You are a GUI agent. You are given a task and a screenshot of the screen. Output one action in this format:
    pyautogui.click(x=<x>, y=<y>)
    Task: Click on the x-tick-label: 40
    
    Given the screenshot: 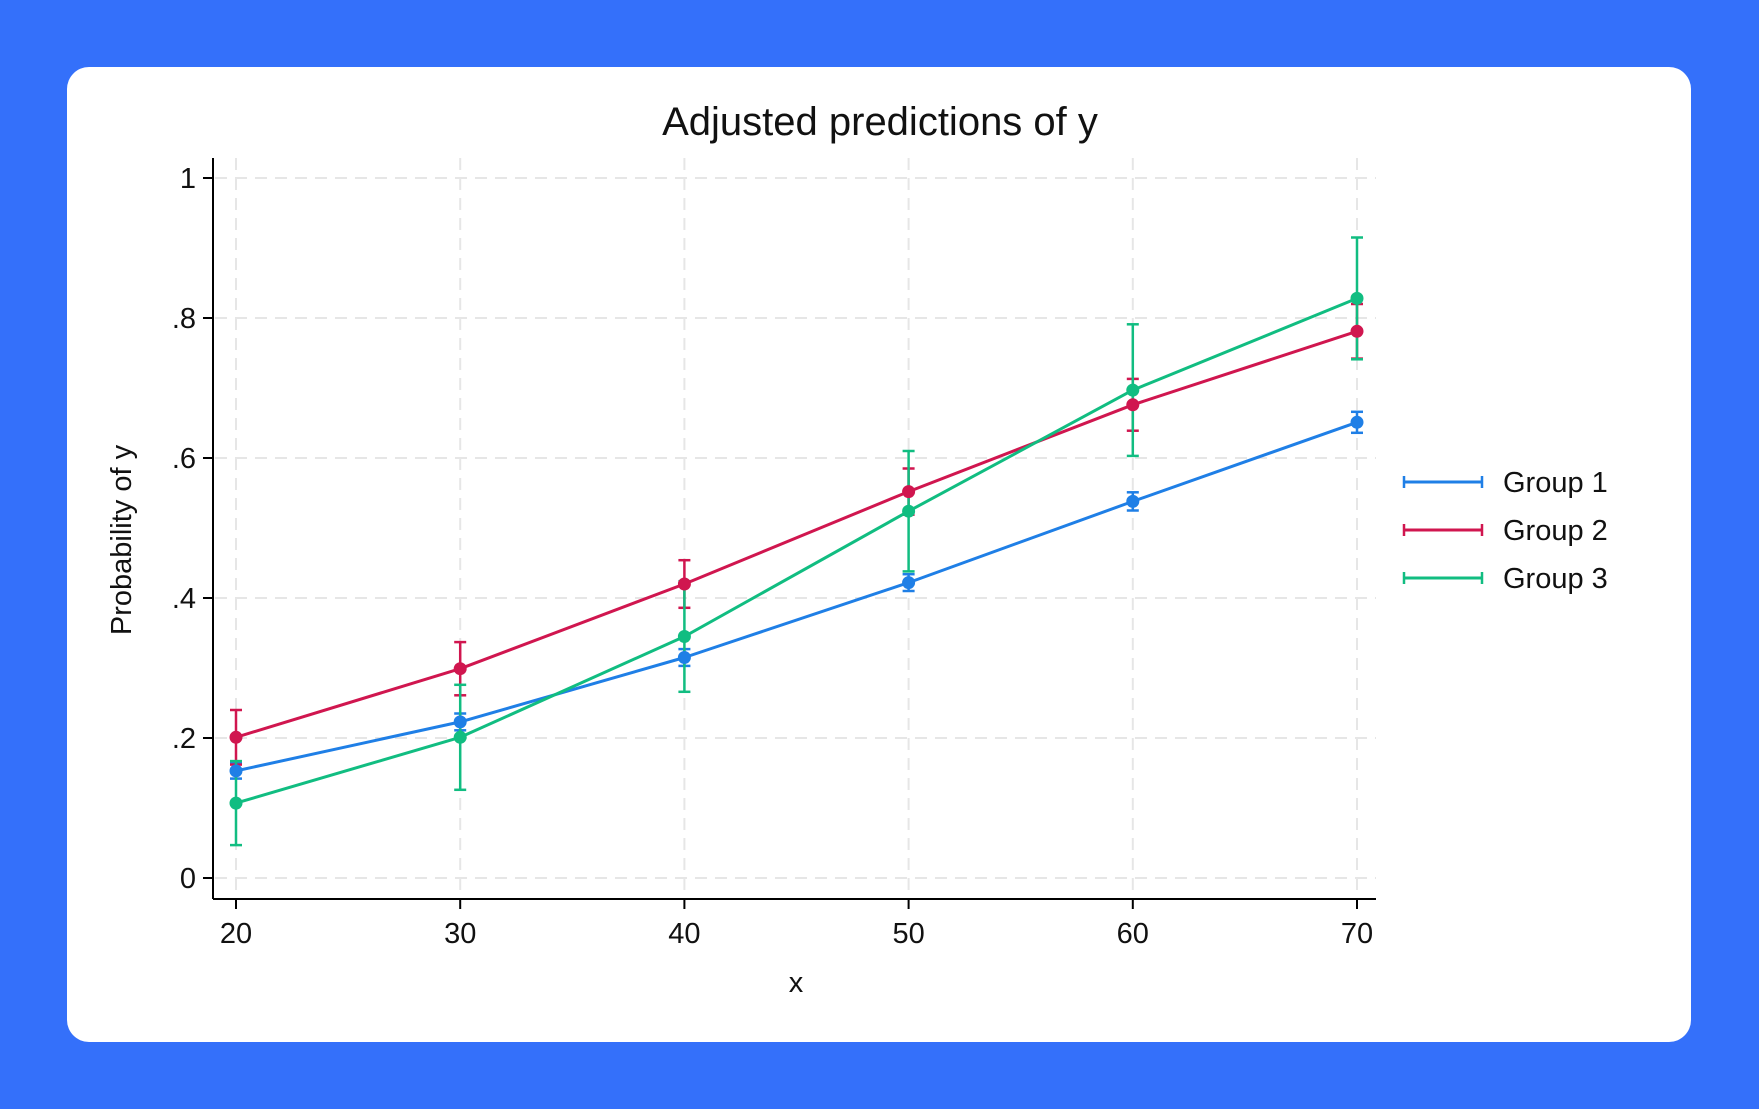 What is the action you would take?
    pyautogui.click(x=684, y=934)
    